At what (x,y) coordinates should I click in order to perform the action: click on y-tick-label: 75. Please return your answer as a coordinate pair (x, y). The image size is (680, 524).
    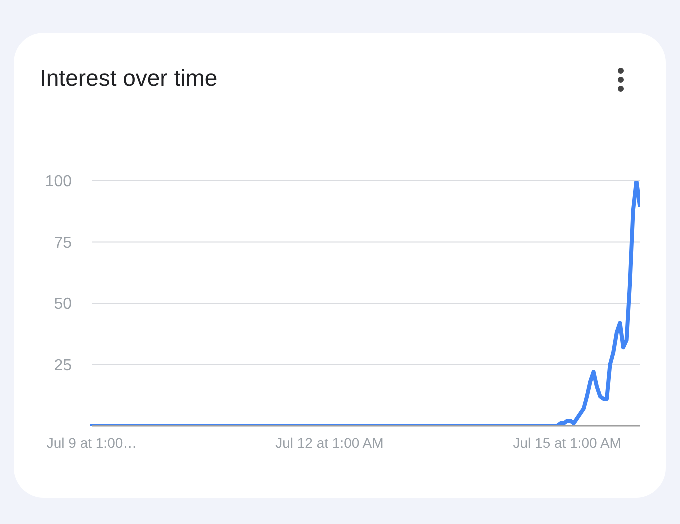
    Looking at the image, I should click on (63, 243).